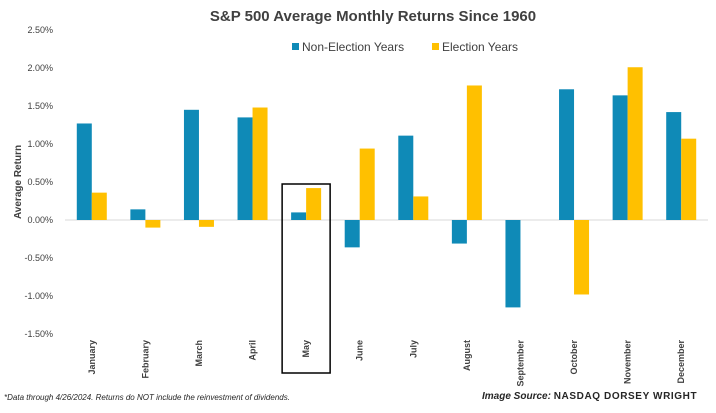  Describe the element at coordinates (40, 106) in the screenshot. I see `y-tick-label: 1.50%` at that location.